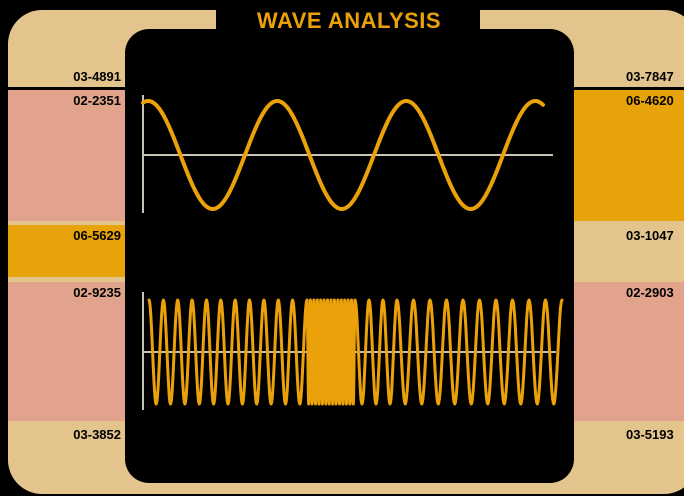 This screenshot has width=684, height=496. Describe the element at coordinates (650, 76) in the screenshot. I see `panel-code: 03-7847` at that location.